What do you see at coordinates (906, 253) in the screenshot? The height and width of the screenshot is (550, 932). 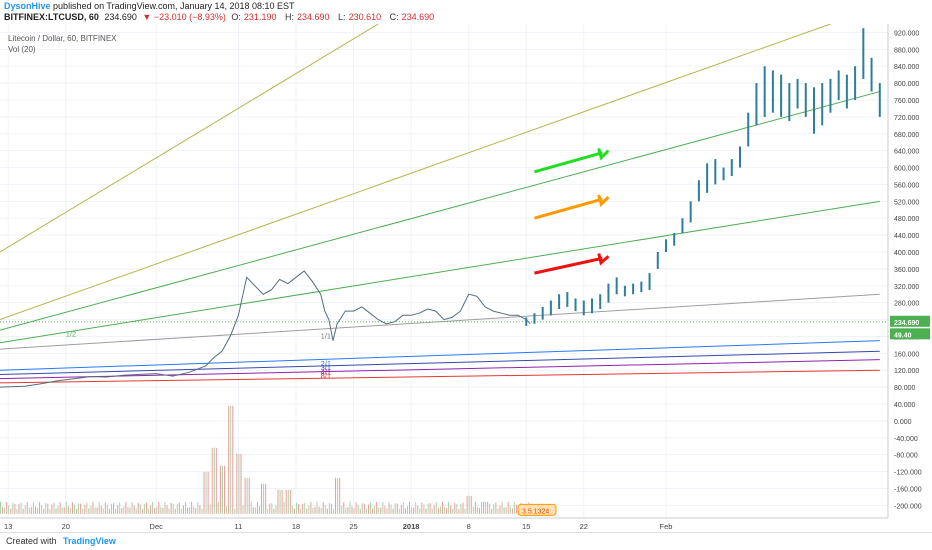 I see `y-tick-label: 400.000` at bounding box center [906, 253].